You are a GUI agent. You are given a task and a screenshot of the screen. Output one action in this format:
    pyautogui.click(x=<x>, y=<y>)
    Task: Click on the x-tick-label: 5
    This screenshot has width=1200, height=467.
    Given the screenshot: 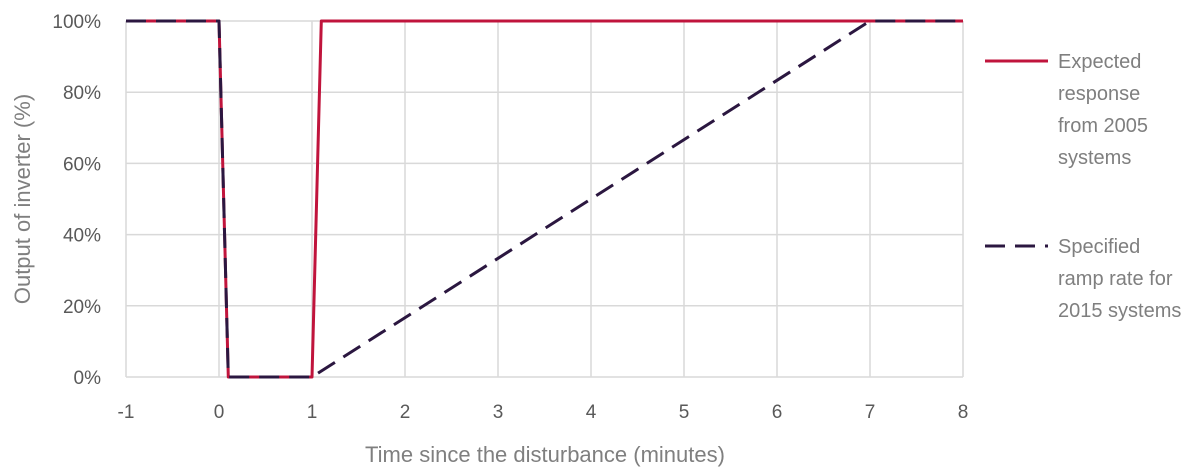 What is the action you would take?
    pyautogui.click(x=684, y=412)
    